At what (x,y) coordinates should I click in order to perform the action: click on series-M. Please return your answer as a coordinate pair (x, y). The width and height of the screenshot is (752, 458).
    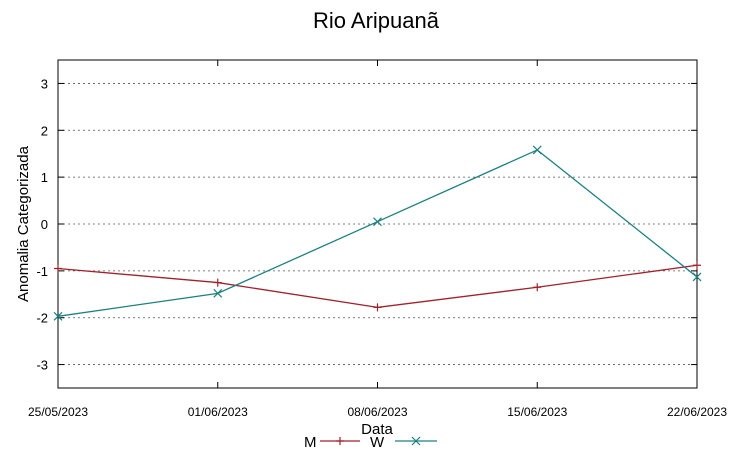
    Looking at the image, I should click on (377, 286).